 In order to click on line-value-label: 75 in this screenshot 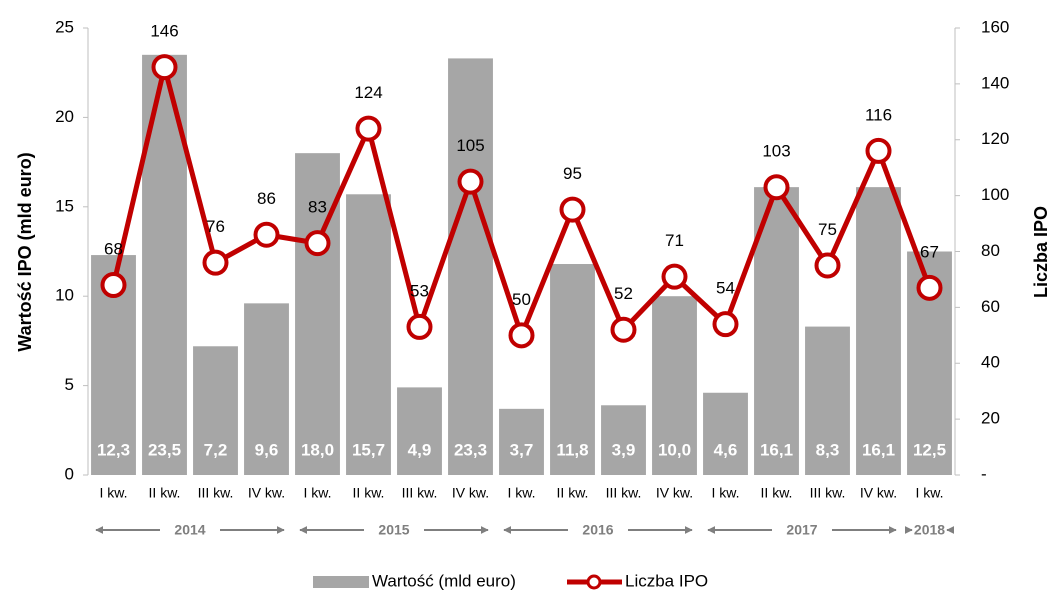, I will do `click(827, 229)`.